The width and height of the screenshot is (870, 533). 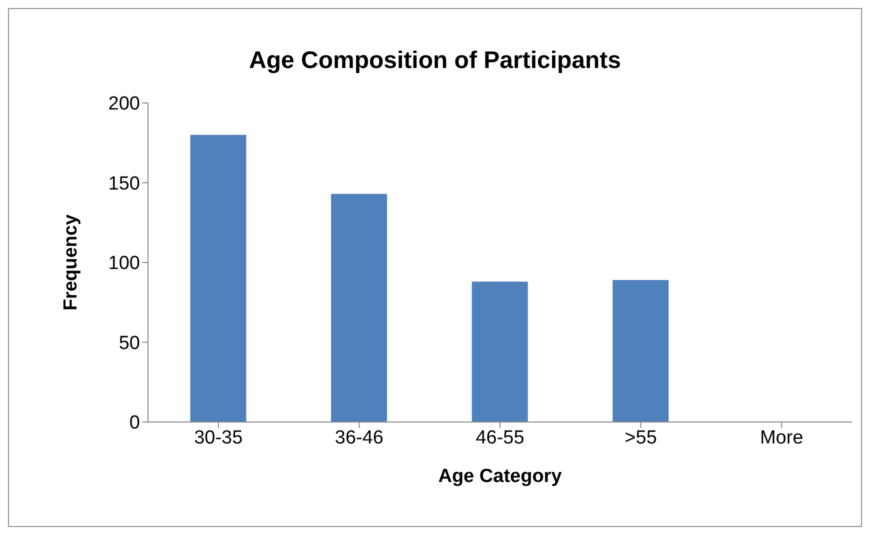 I want to click on chart-title: Age Composition of Participants, so click(x=435, y=61).